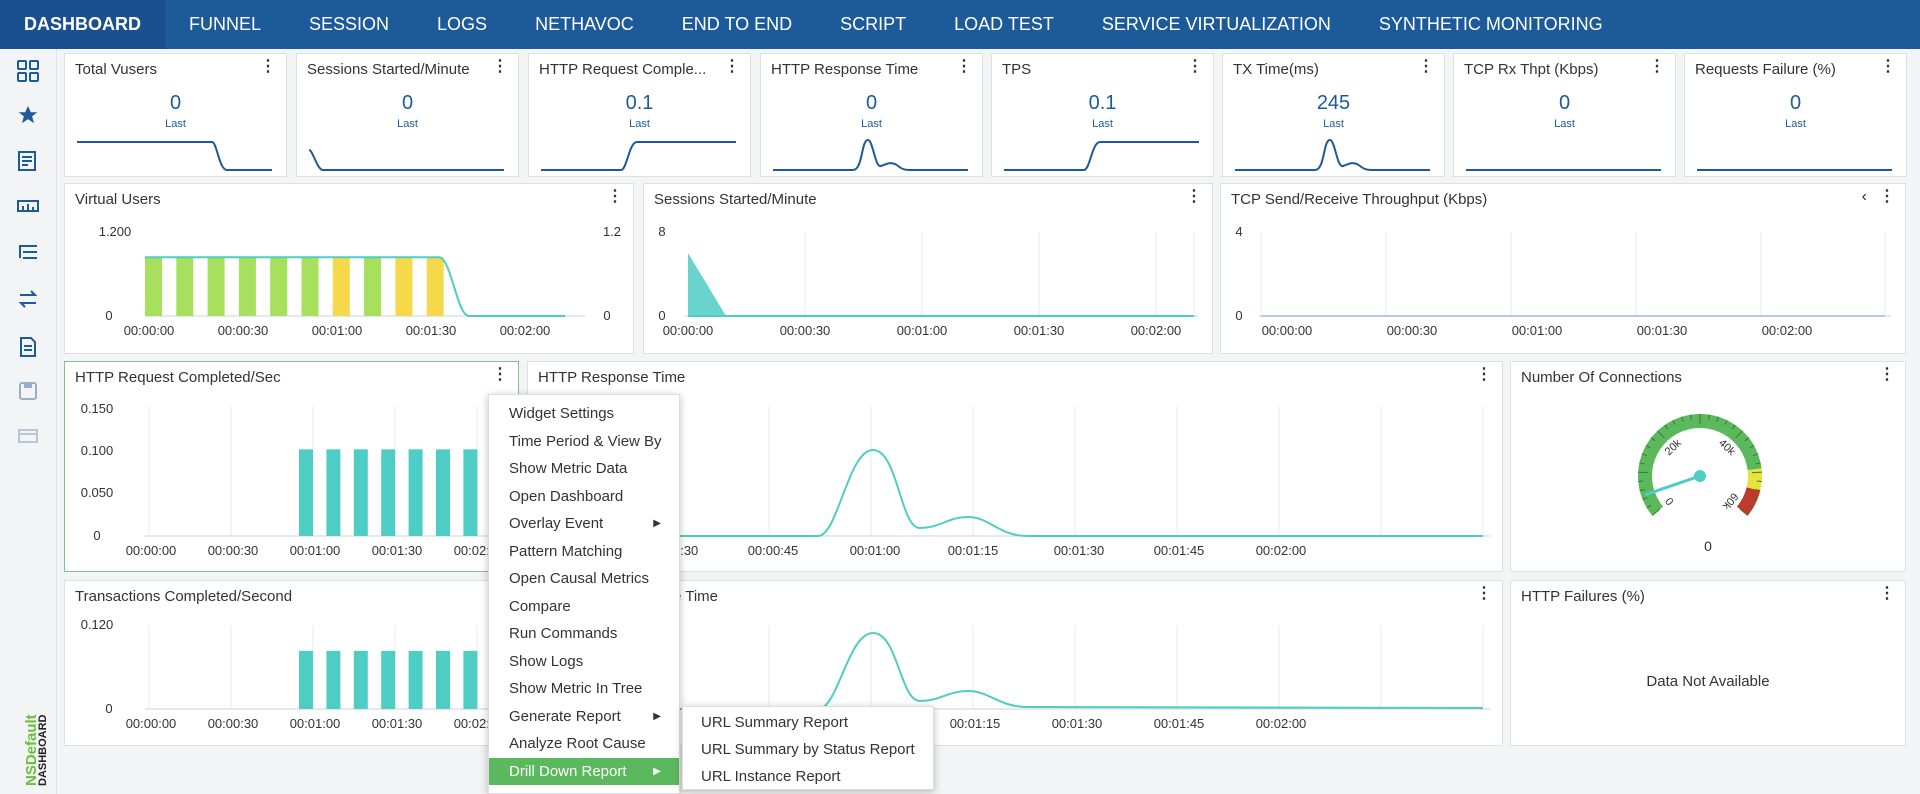 This screenshot has height=794, width=1920. I want to click on kpi-sublabel: Last, so click(871, 124).